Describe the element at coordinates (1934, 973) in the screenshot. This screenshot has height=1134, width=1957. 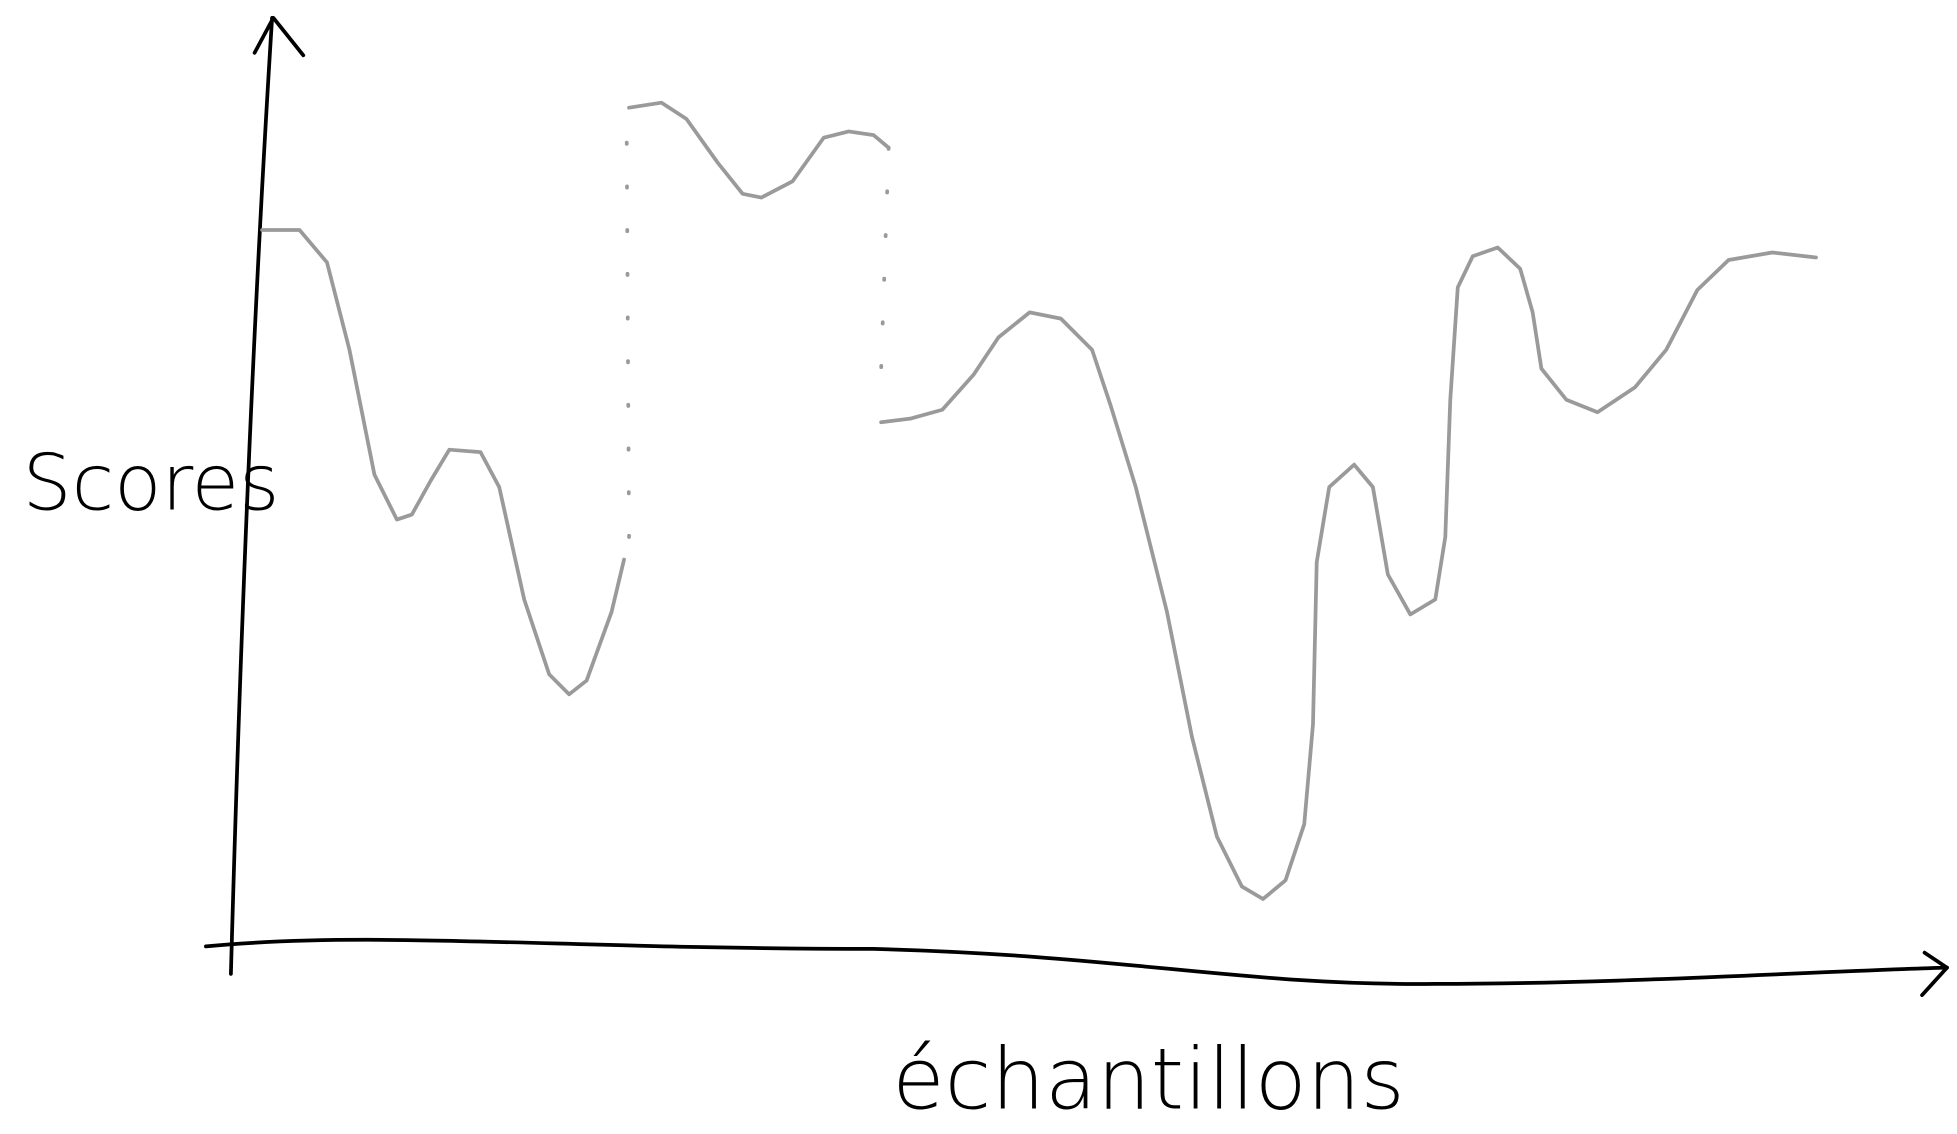
I see `x-axis-arrow` at that location.